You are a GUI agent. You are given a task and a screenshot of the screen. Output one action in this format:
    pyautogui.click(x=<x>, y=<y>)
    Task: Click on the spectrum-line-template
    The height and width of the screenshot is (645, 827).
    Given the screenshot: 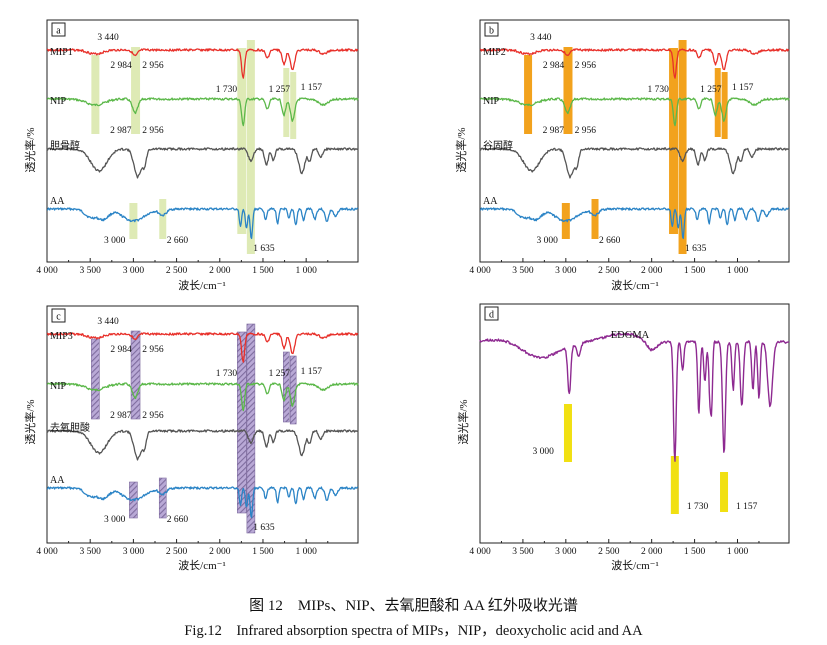 What is the action you would take?
    pyautogui.click(x=202, y=445)
    